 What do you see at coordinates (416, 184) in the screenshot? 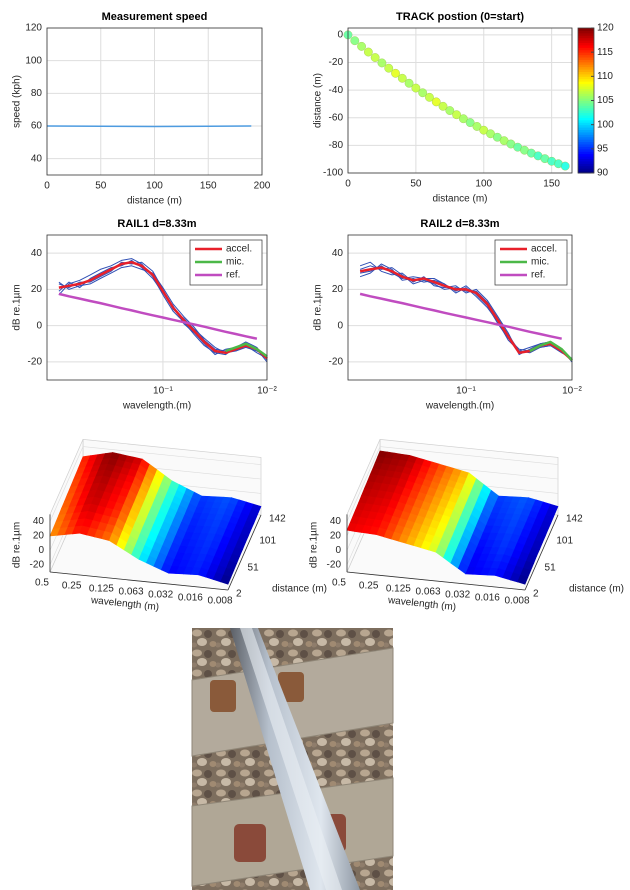
I see `x-tick-label: 50` at bounding box center [416, 184].